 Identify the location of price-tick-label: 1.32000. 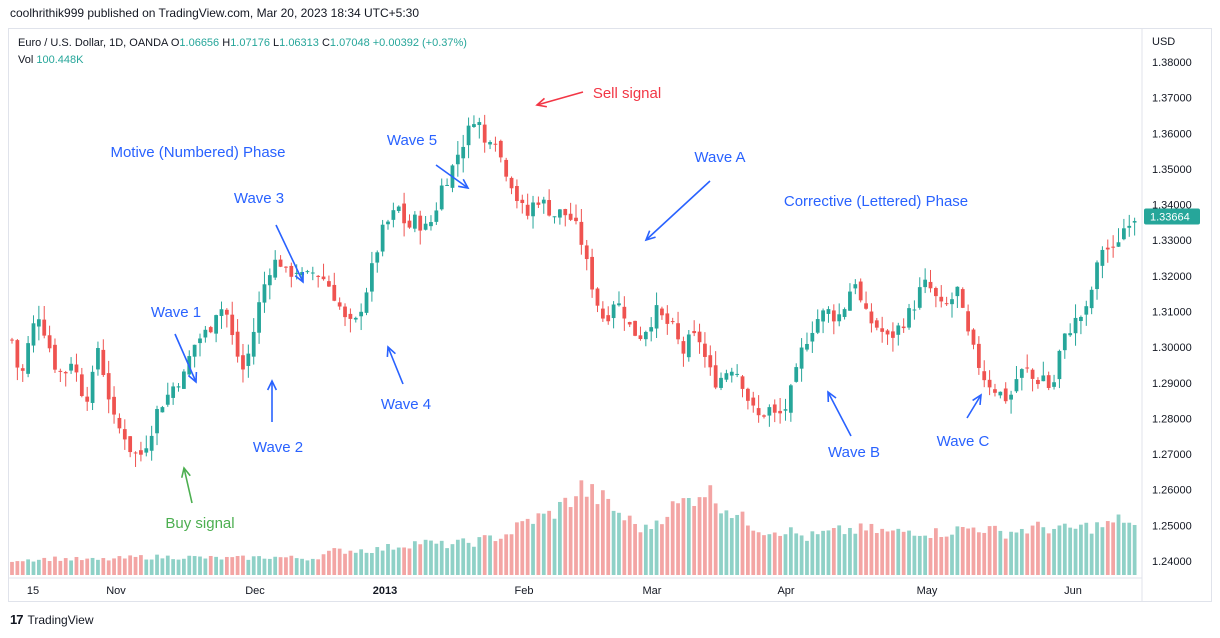
(1172, 277).